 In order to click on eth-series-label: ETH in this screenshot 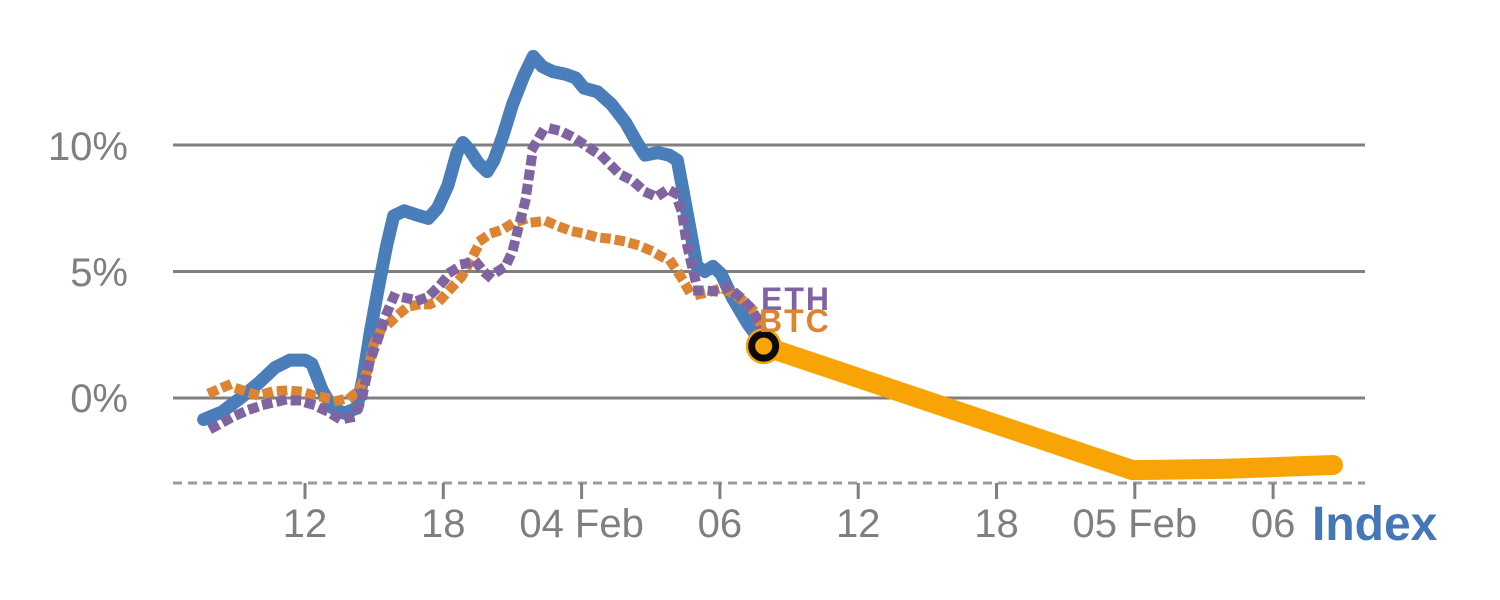, I will do `click(796, 299)`.